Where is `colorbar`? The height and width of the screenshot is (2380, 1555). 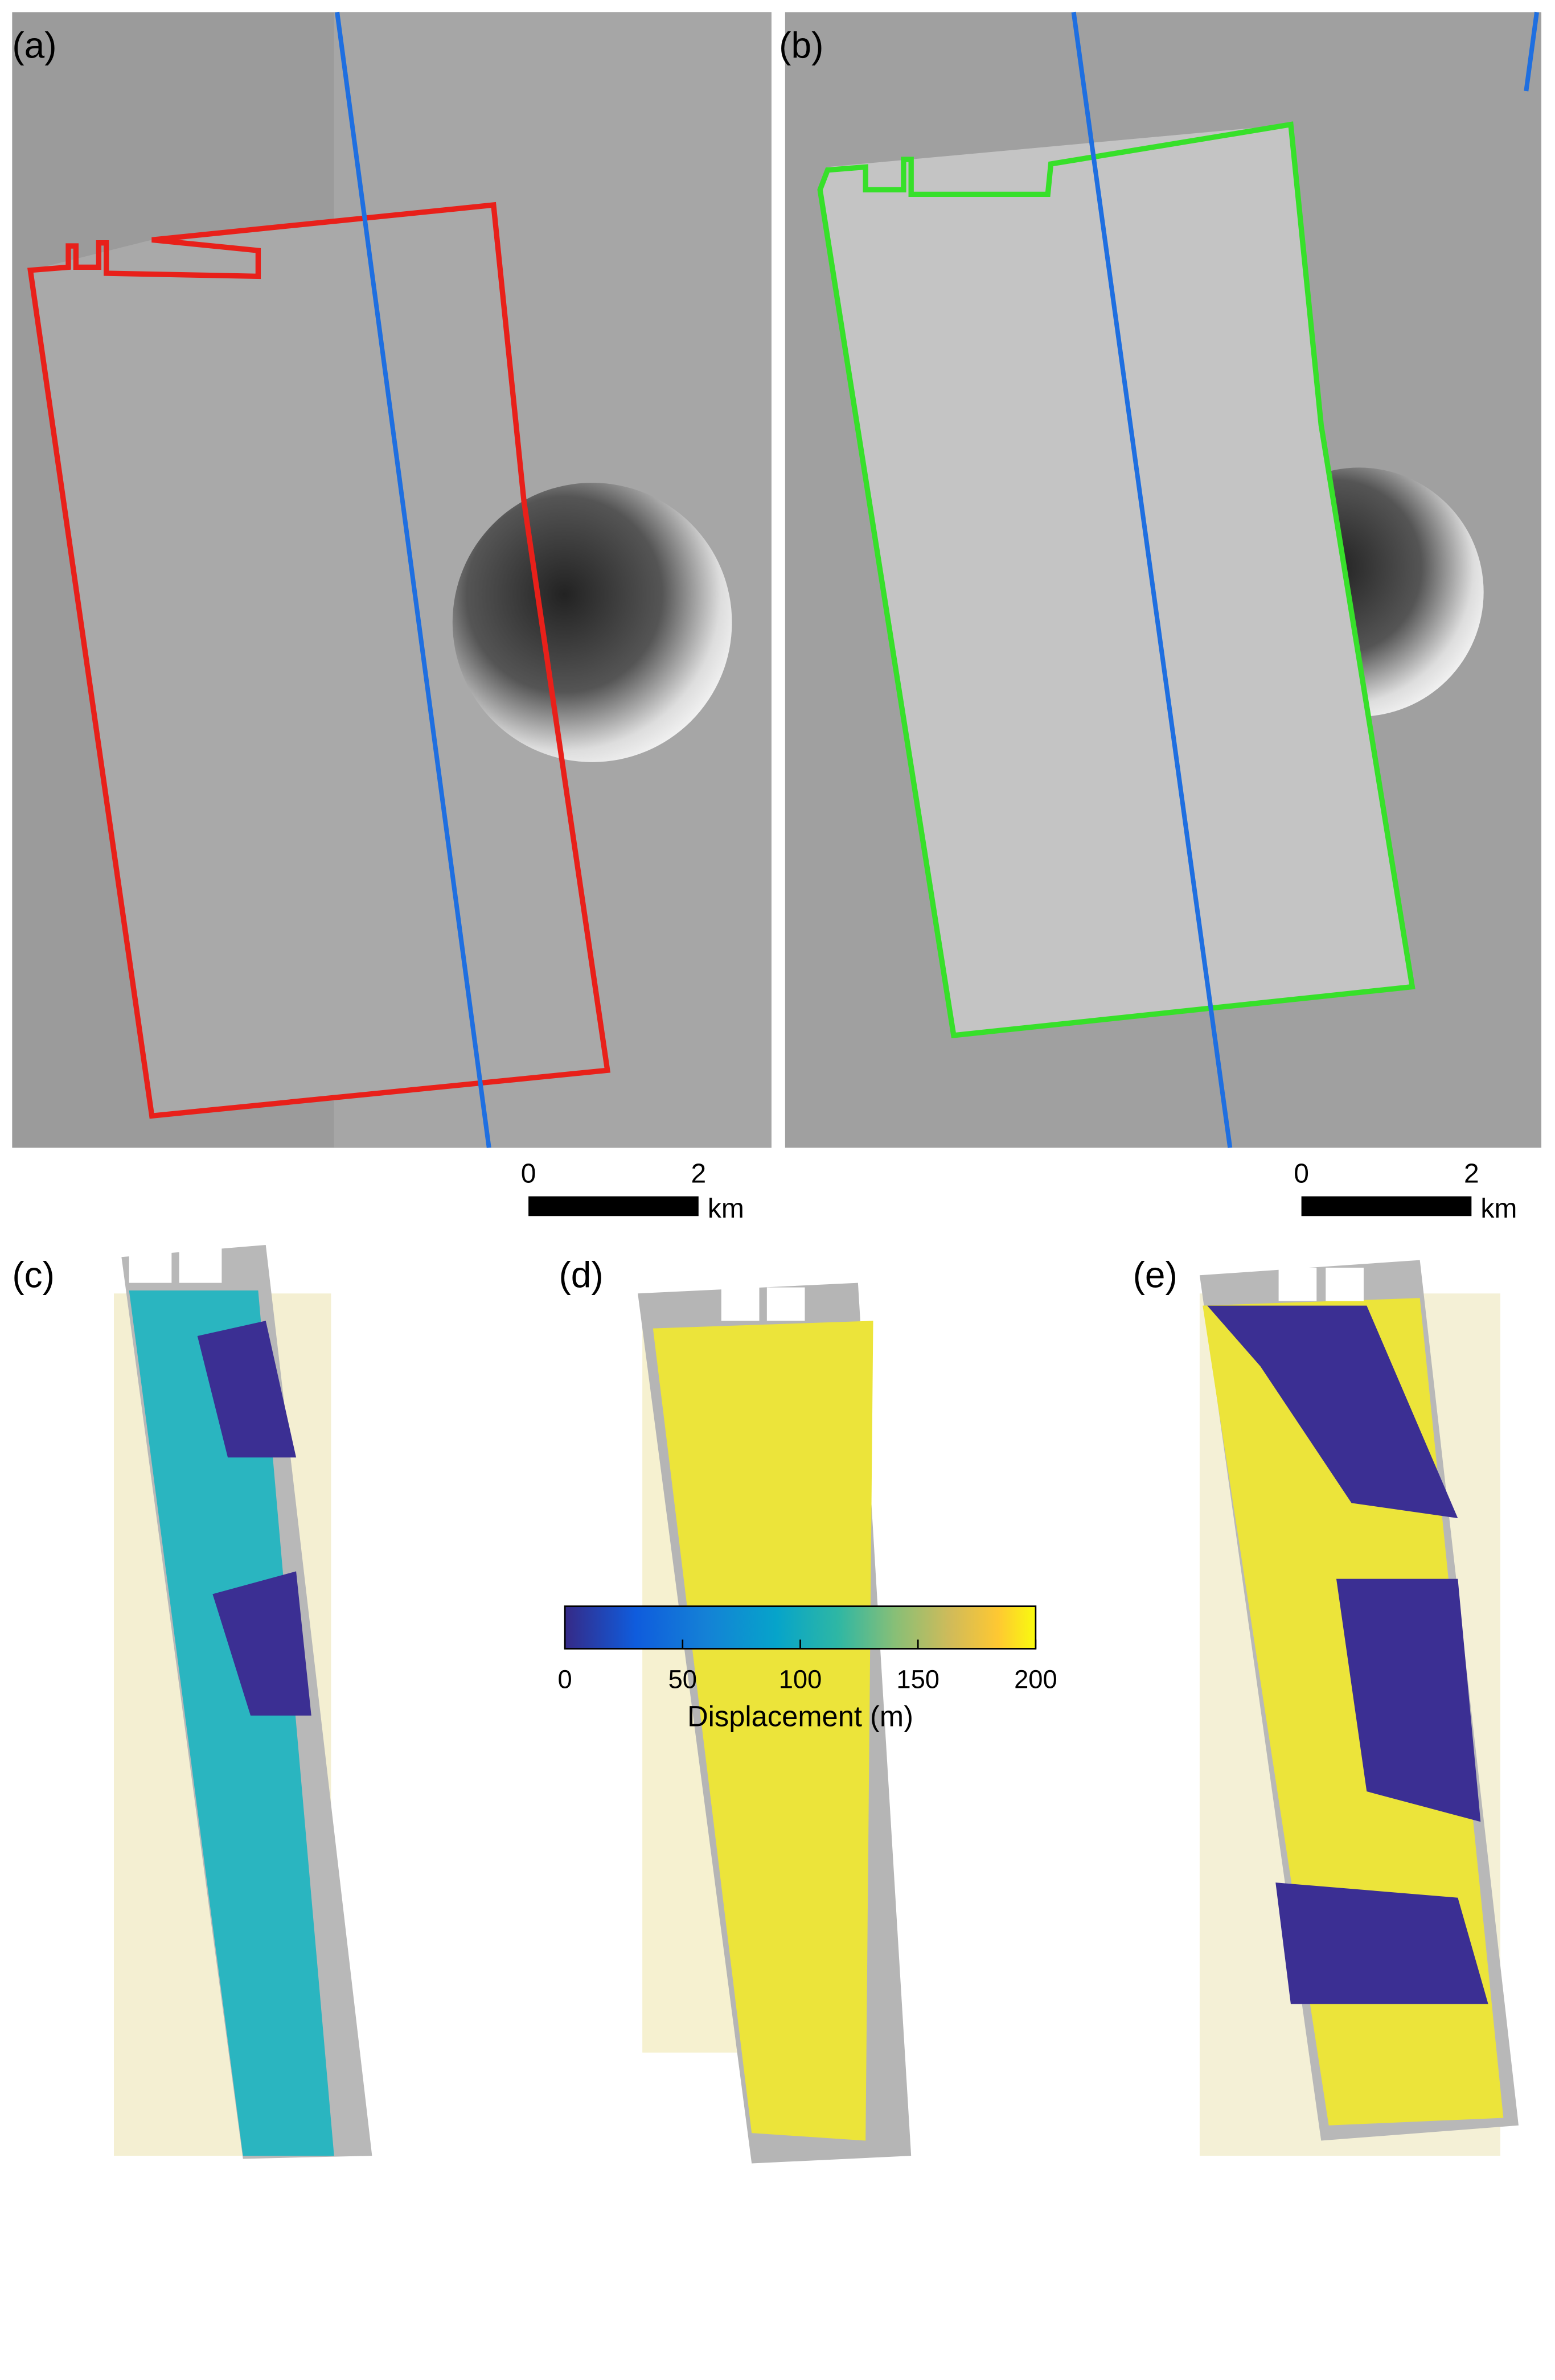 colorbar is located at coordinates (800, 1627).